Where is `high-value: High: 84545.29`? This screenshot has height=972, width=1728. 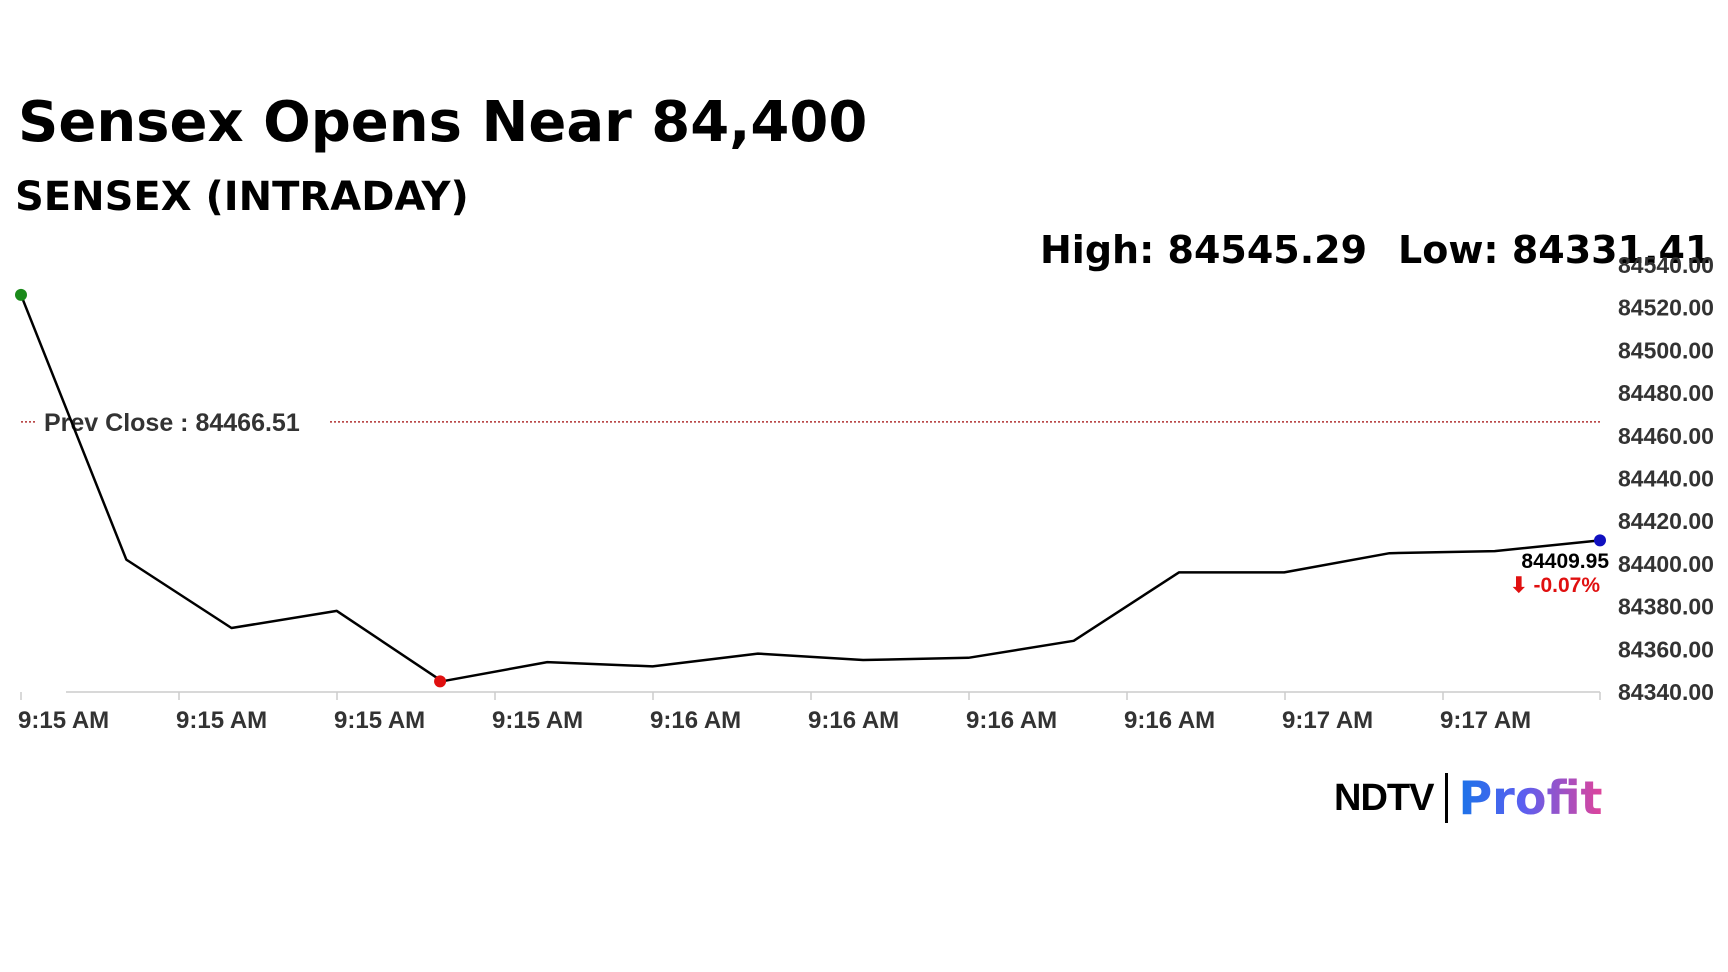
high-value: High: 84545.29 is located at coordinates (1204, 250).